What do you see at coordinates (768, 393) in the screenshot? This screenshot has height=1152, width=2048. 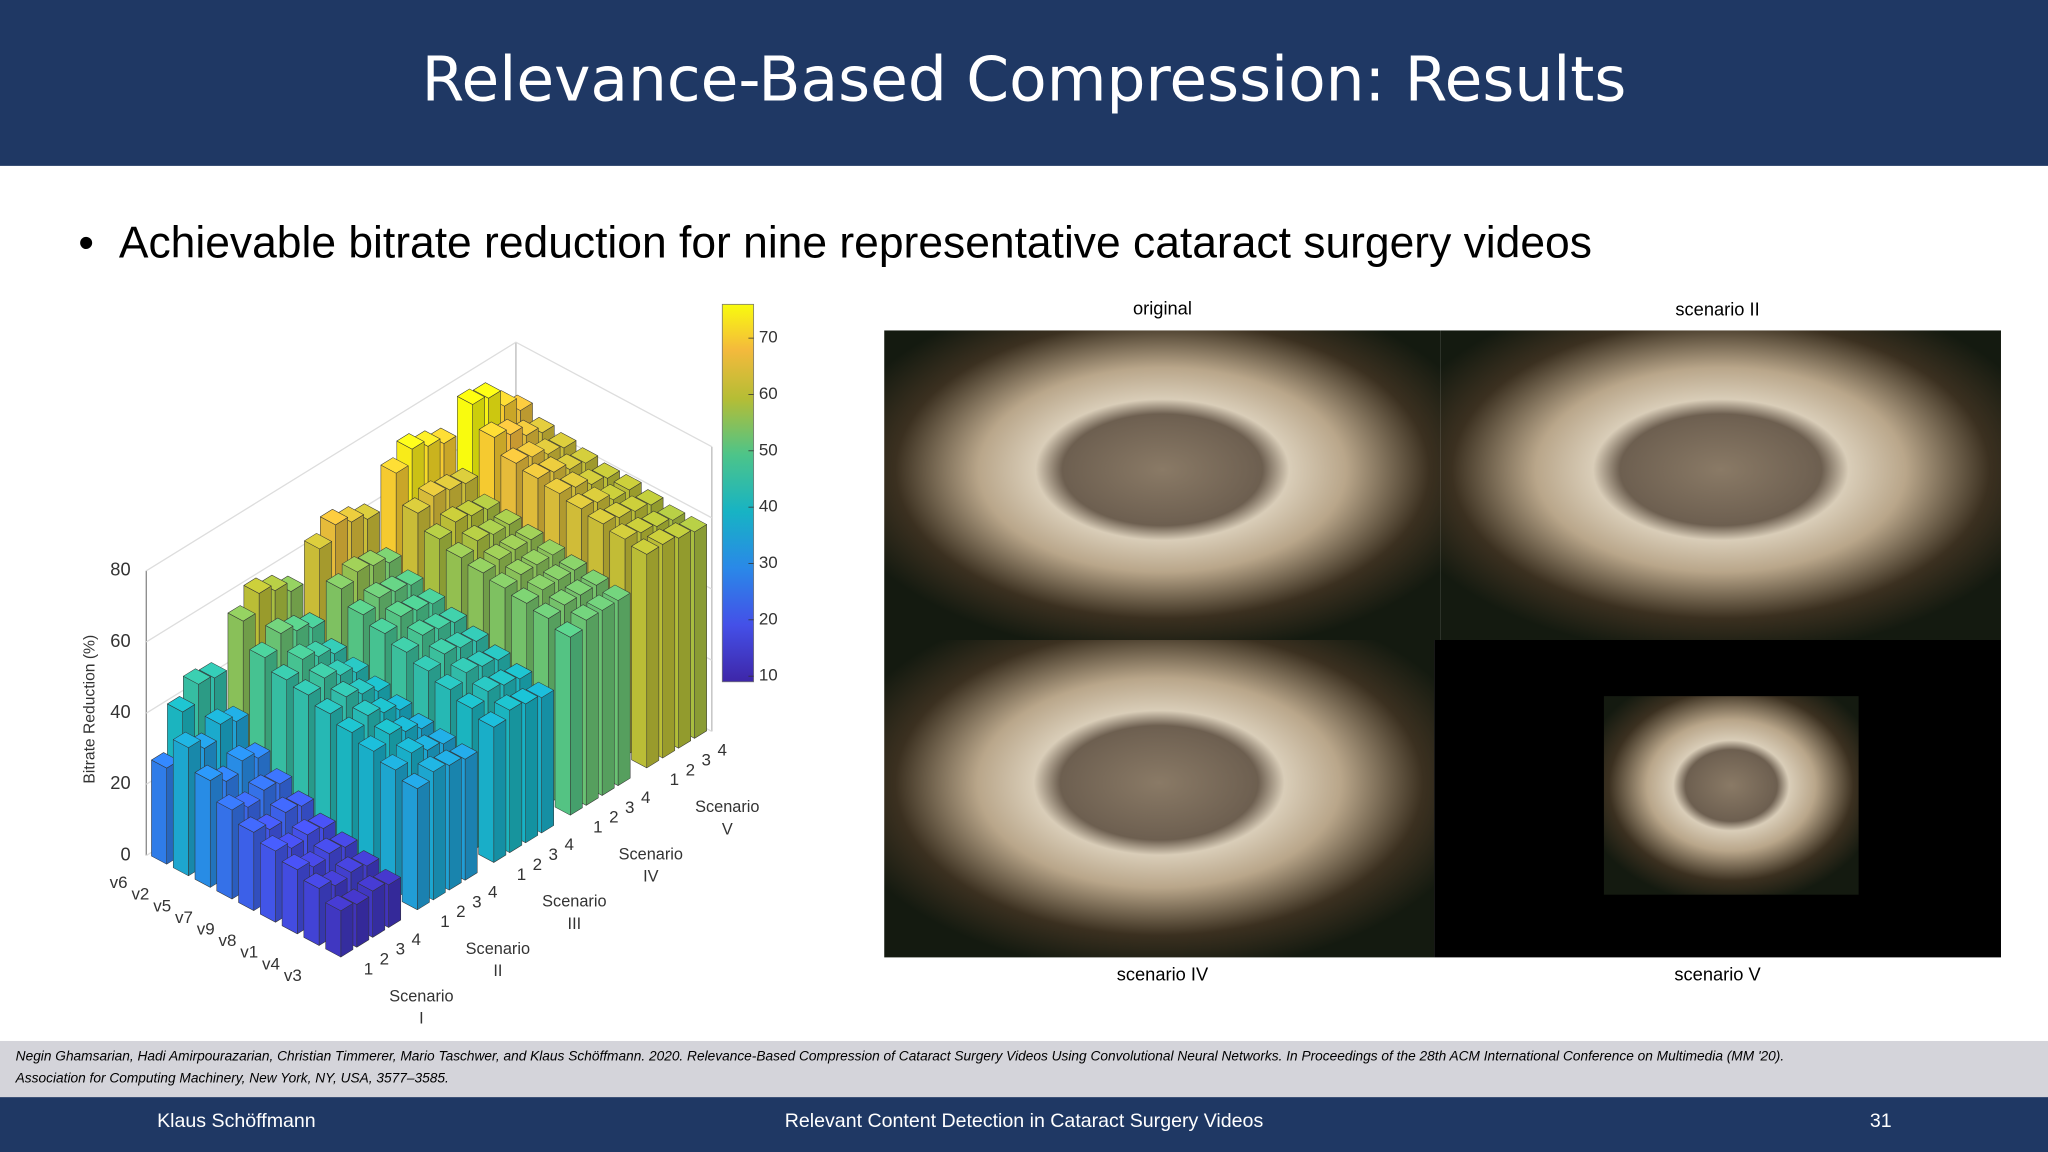 I see `colorbar-tick-label: 60` at bounding box center [768, 393].